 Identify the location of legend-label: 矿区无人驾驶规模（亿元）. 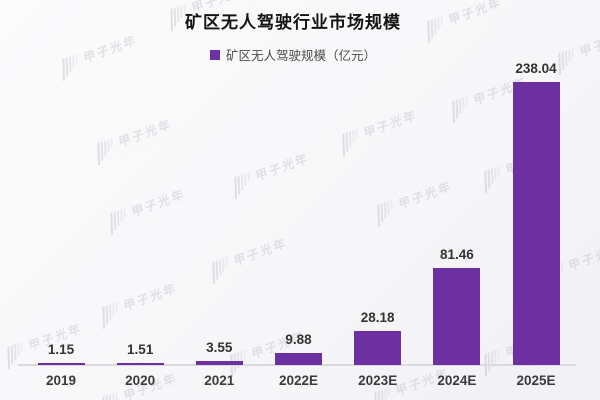
(300, 56).